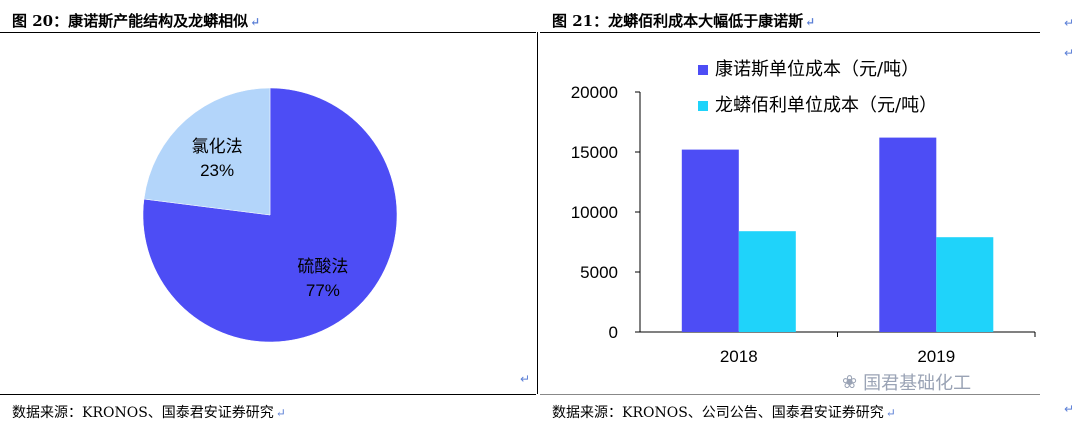 The width and height of the screenshot is (1080, 429). What do you see at coordinates (594, 212) in the screenshot?
I see `y-tick-label: 10000` at bounding box center [594, 212].